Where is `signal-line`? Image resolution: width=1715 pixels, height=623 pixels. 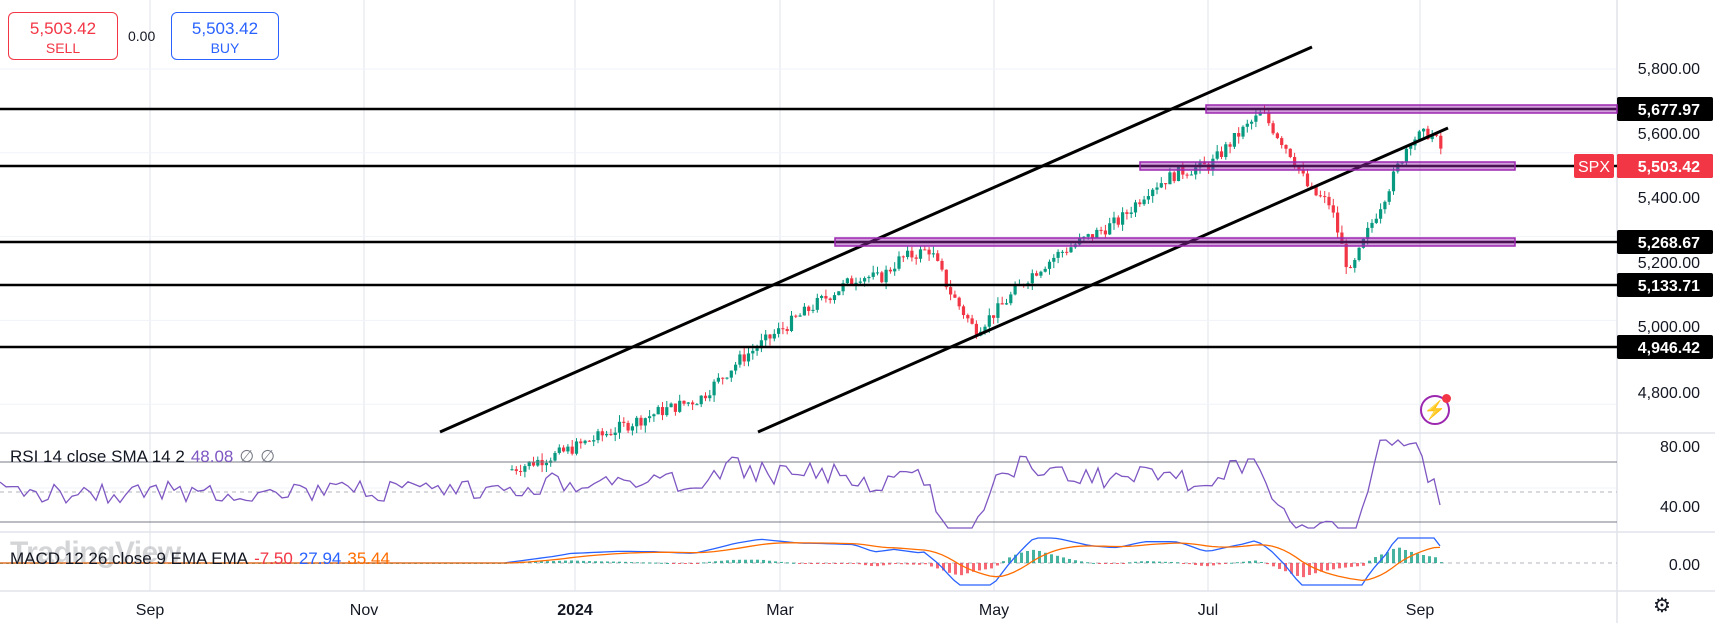 signal-line is located at coordinates (720, 562).